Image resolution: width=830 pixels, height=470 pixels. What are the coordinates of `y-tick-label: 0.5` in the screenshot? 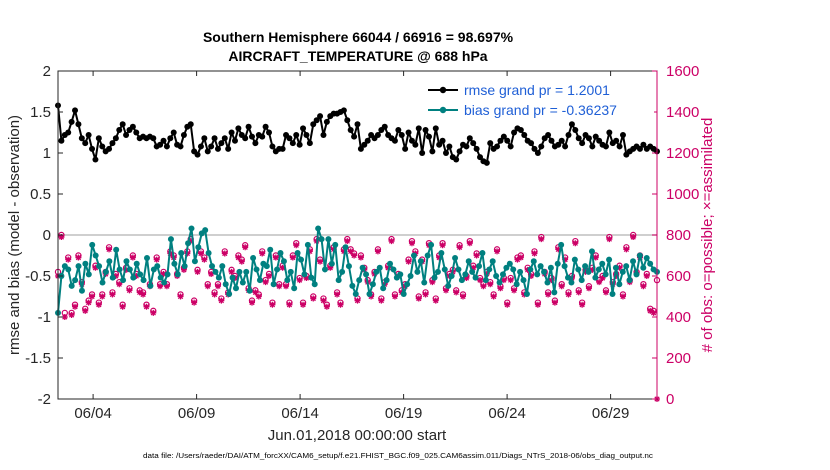 It's located at (40, 194).